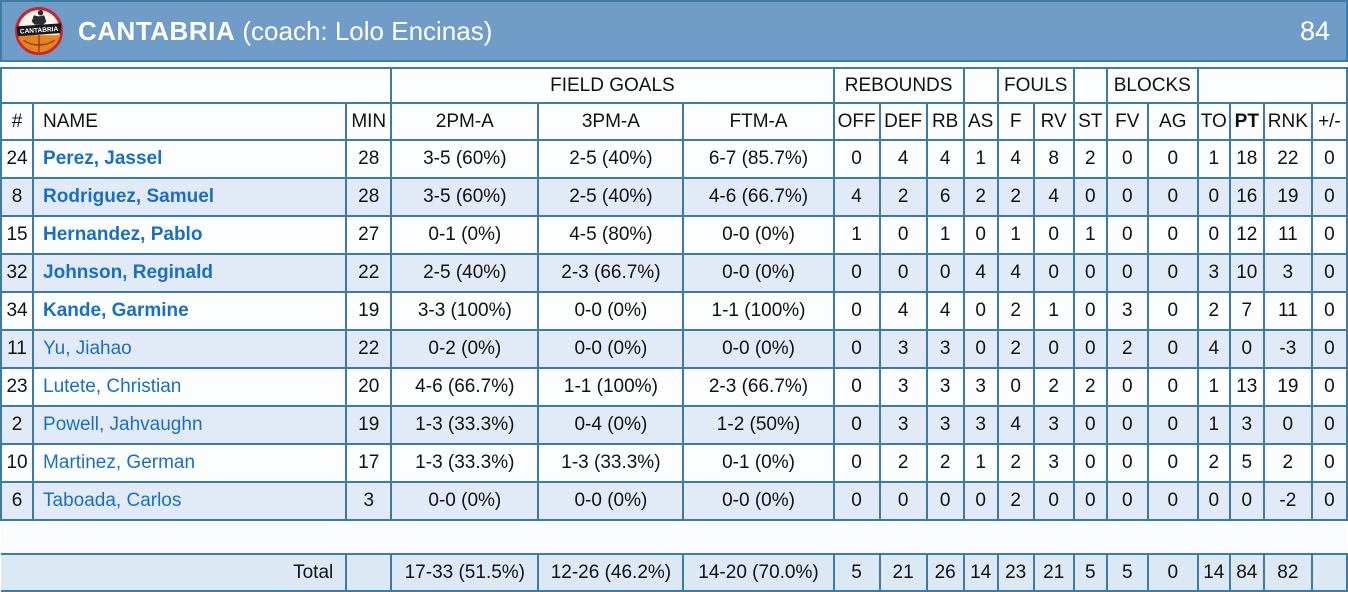  I want to click on stat-def-reb: 3, so click(903, 349).